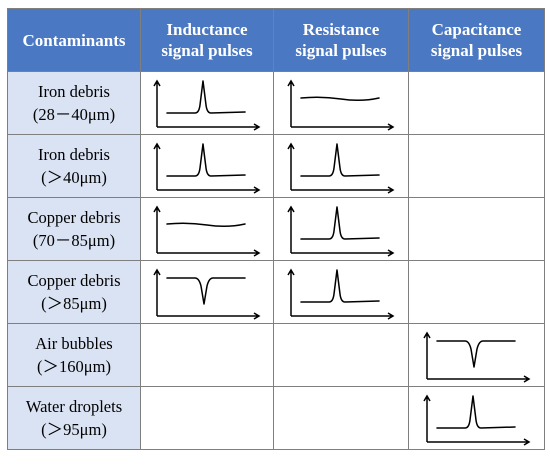 The width and height of the screenshot is (550, 465). I want to click on contaminant-name: Air bubbles, so click(74, 343).